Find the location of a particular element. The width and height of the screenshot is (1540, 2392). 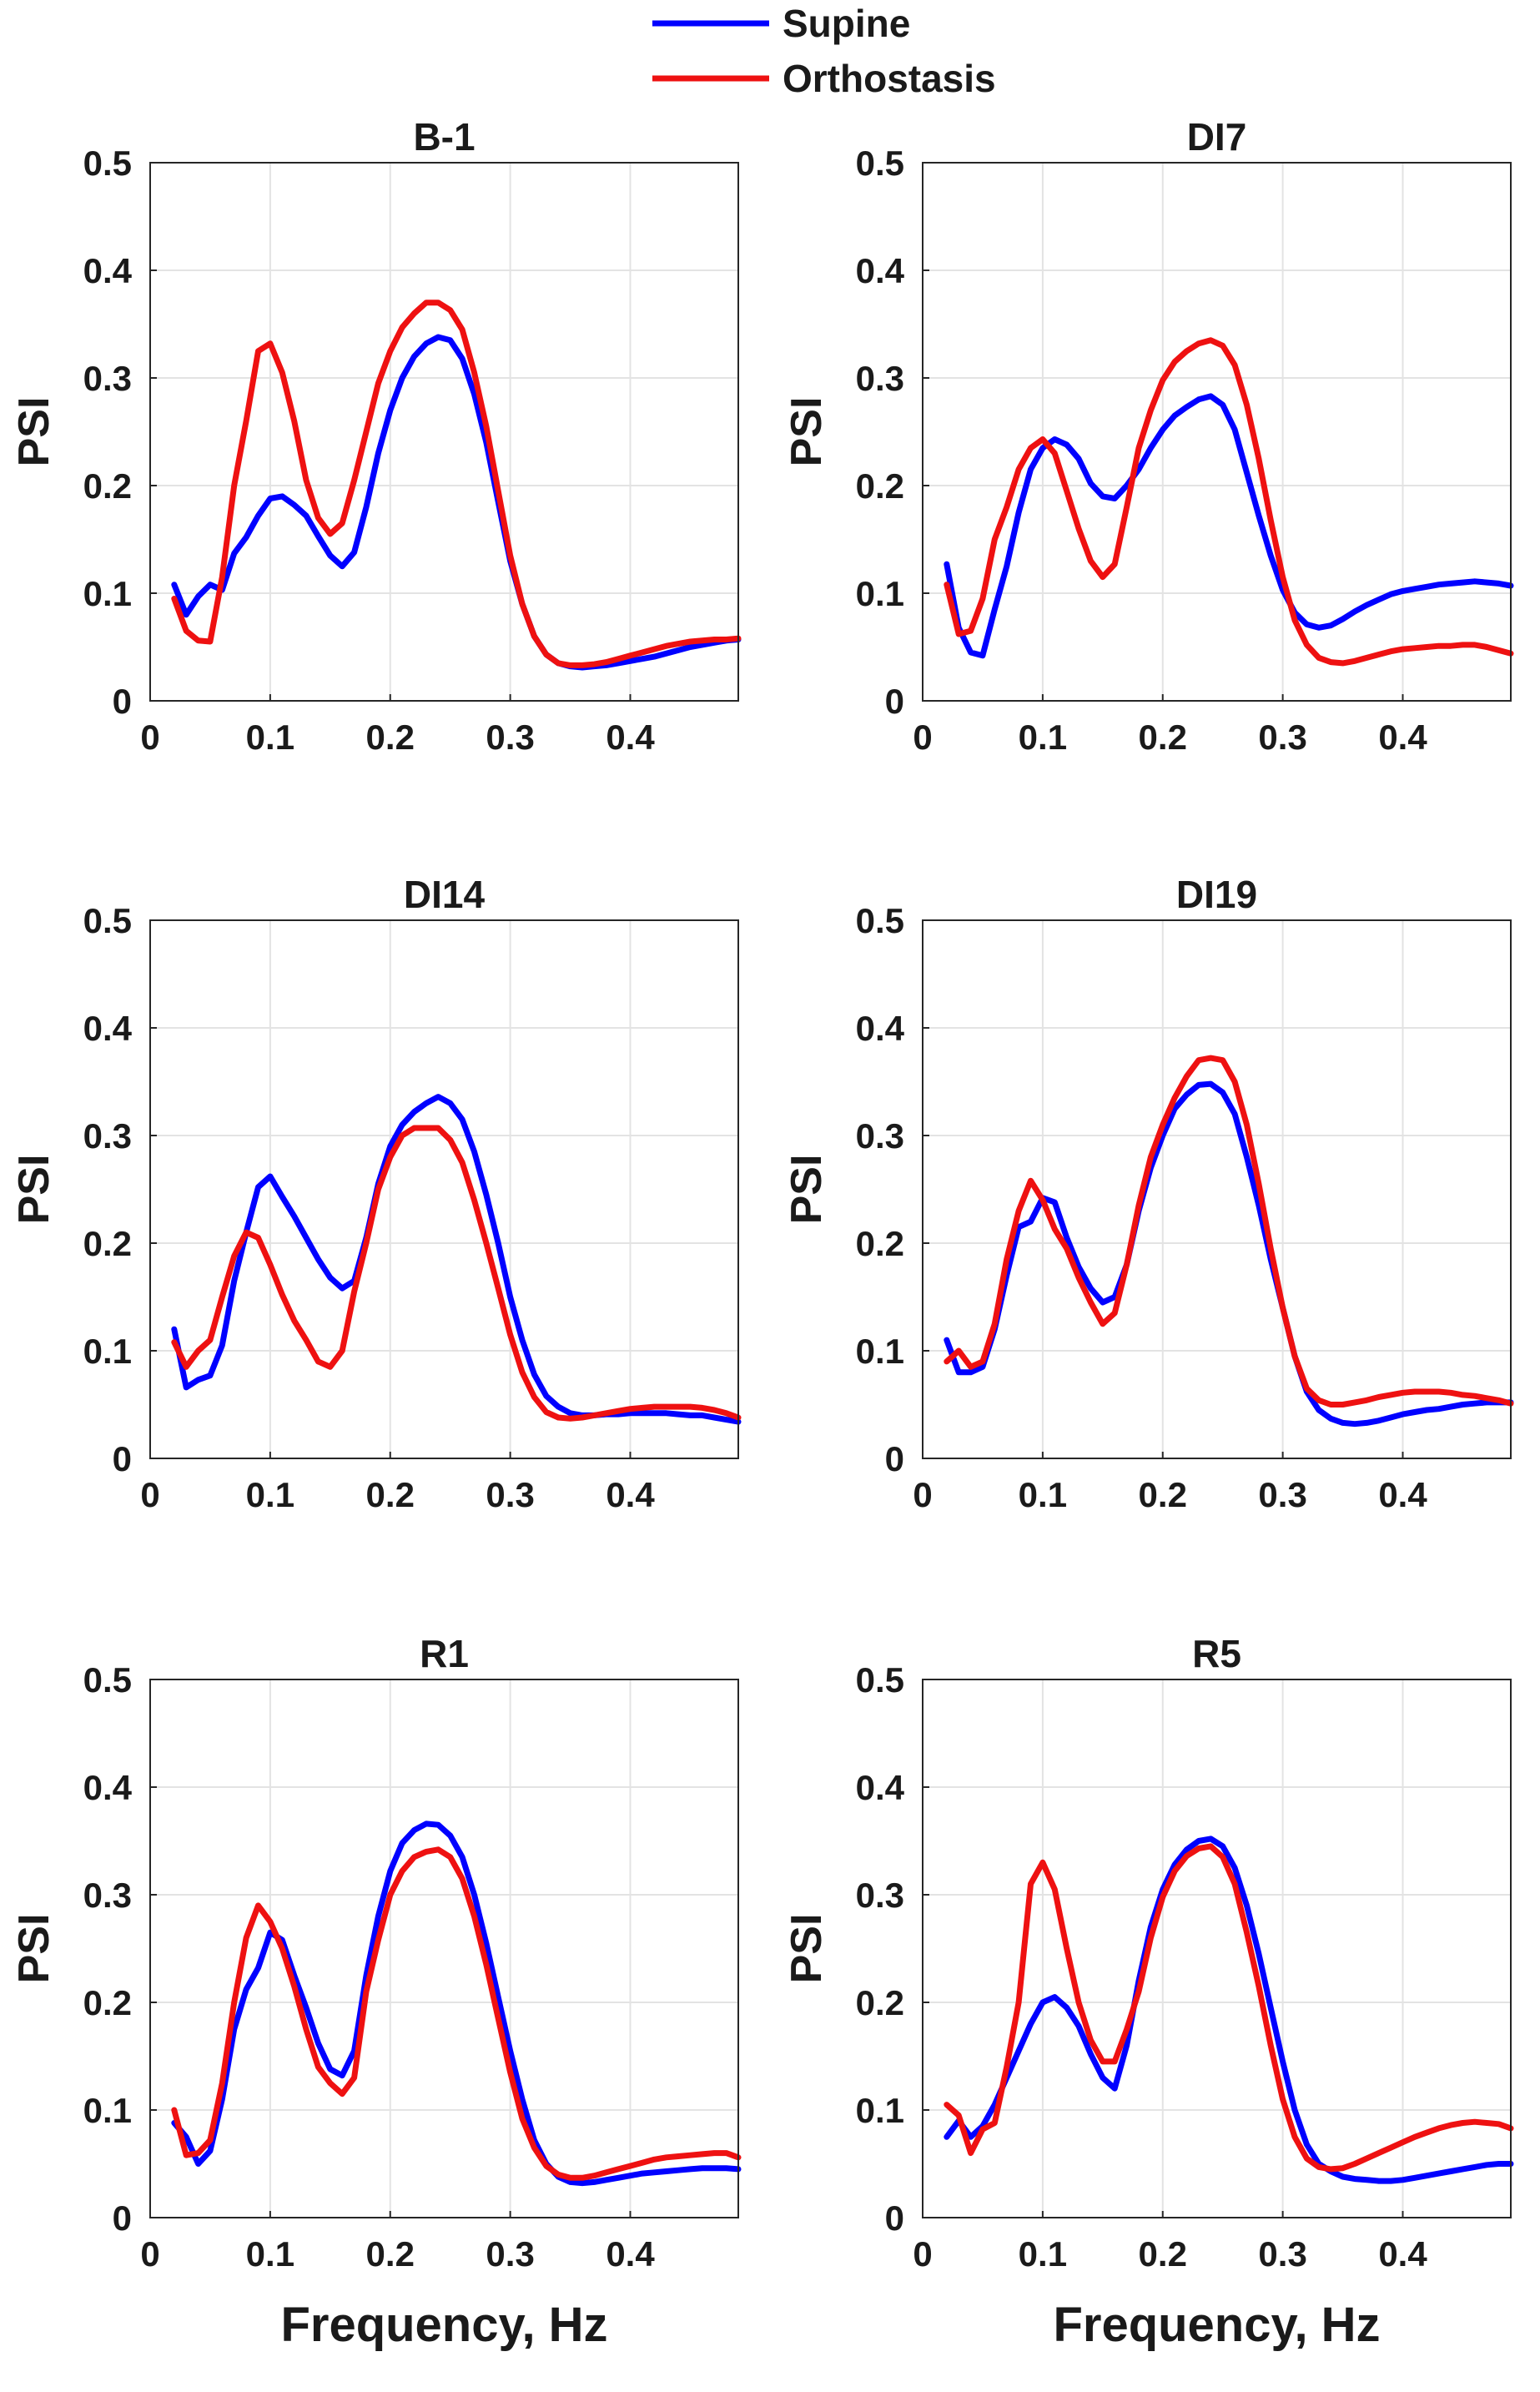

panel-b-1: 0 0.1 0.2 0.3 0.4 0 0.1 0.2 0.3 0.4 0.5 B-1 PSI is located at coordinates (376, 436).